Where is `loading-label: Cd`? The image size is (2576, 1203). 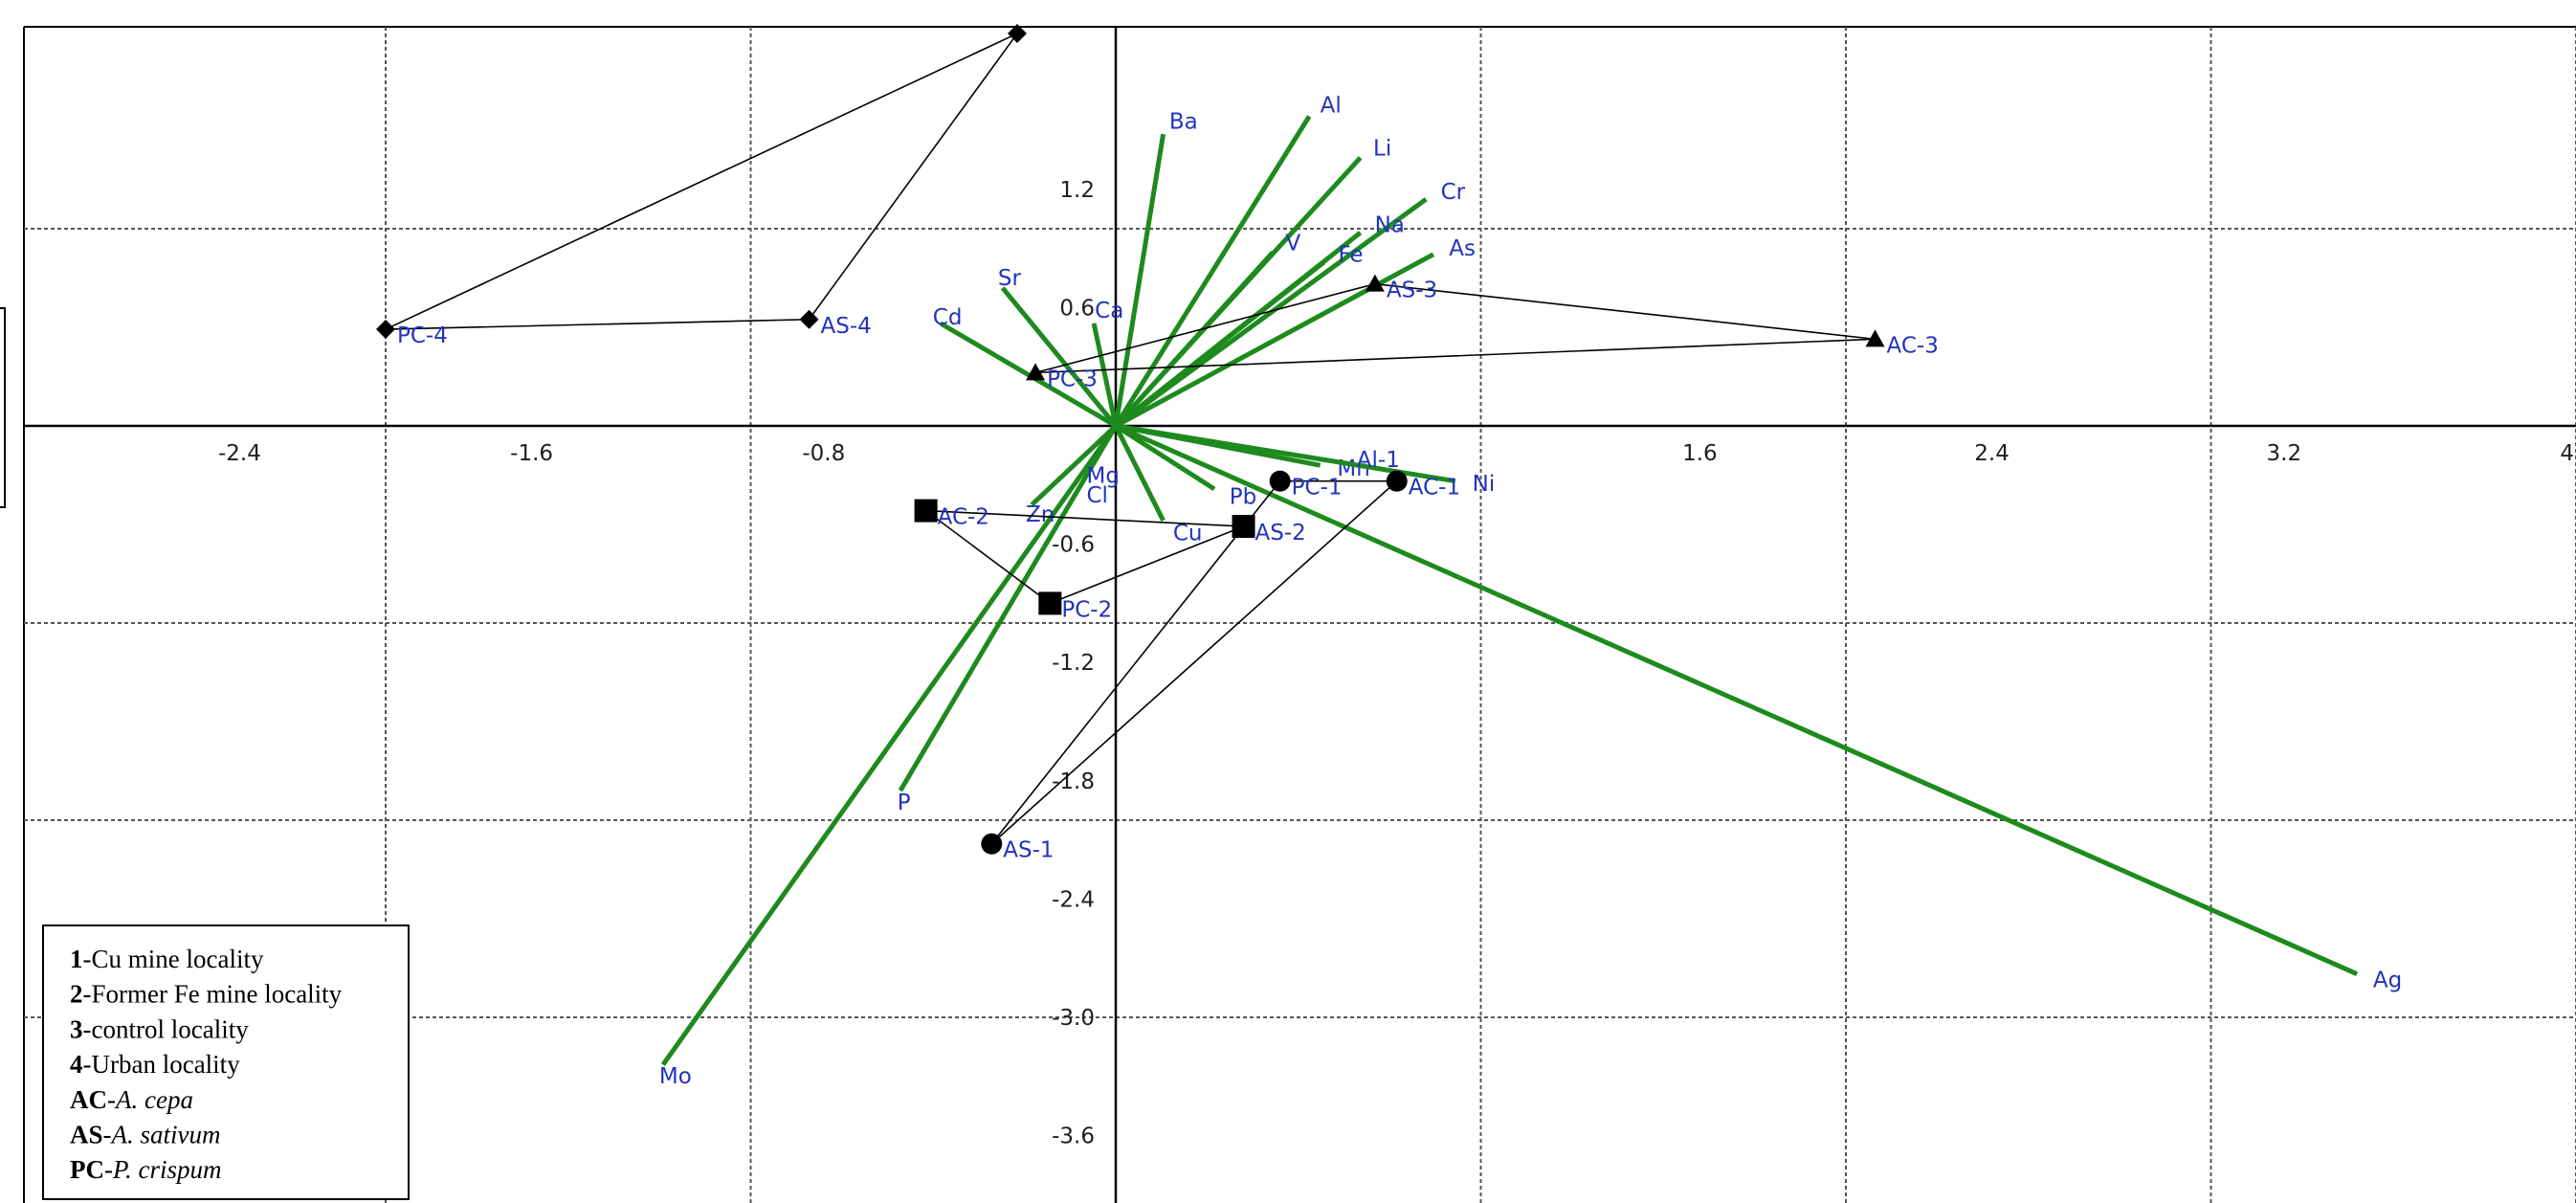
loading-label: Cd is located at coordinates (948, 317).